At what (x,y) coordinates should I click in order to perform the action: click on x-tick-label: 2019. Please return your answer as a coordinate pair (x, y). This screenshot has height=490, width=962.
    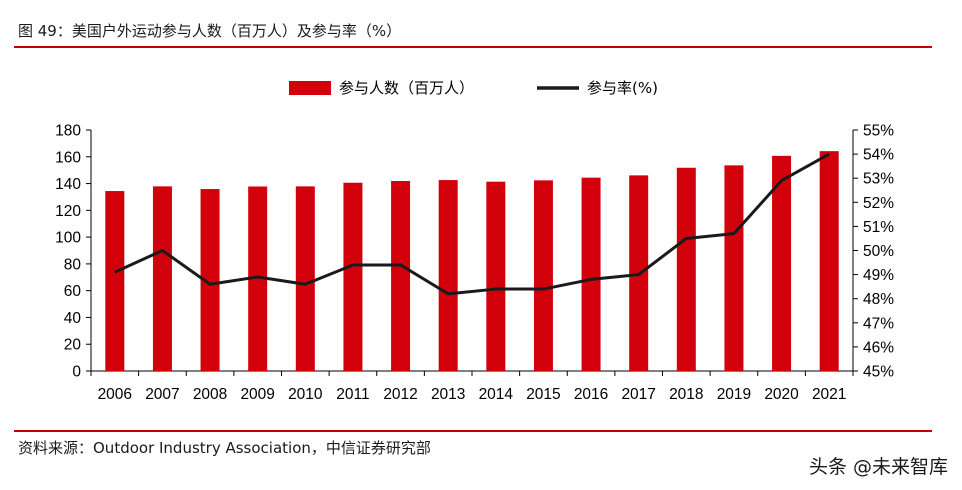
    Looking at the image, I should click on (734, 394).